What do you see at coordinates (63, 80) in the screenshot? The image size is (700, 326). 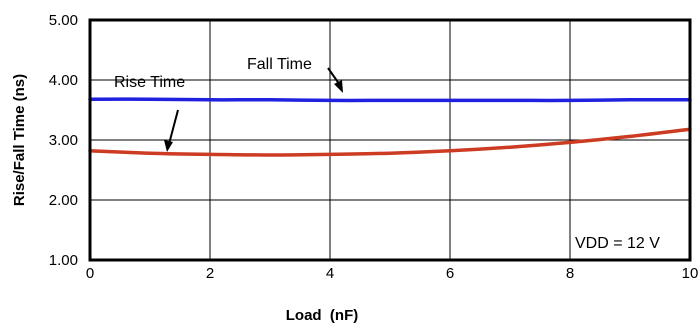 I see `y-tick-label: 4.00` at bounding box center [63, 80].